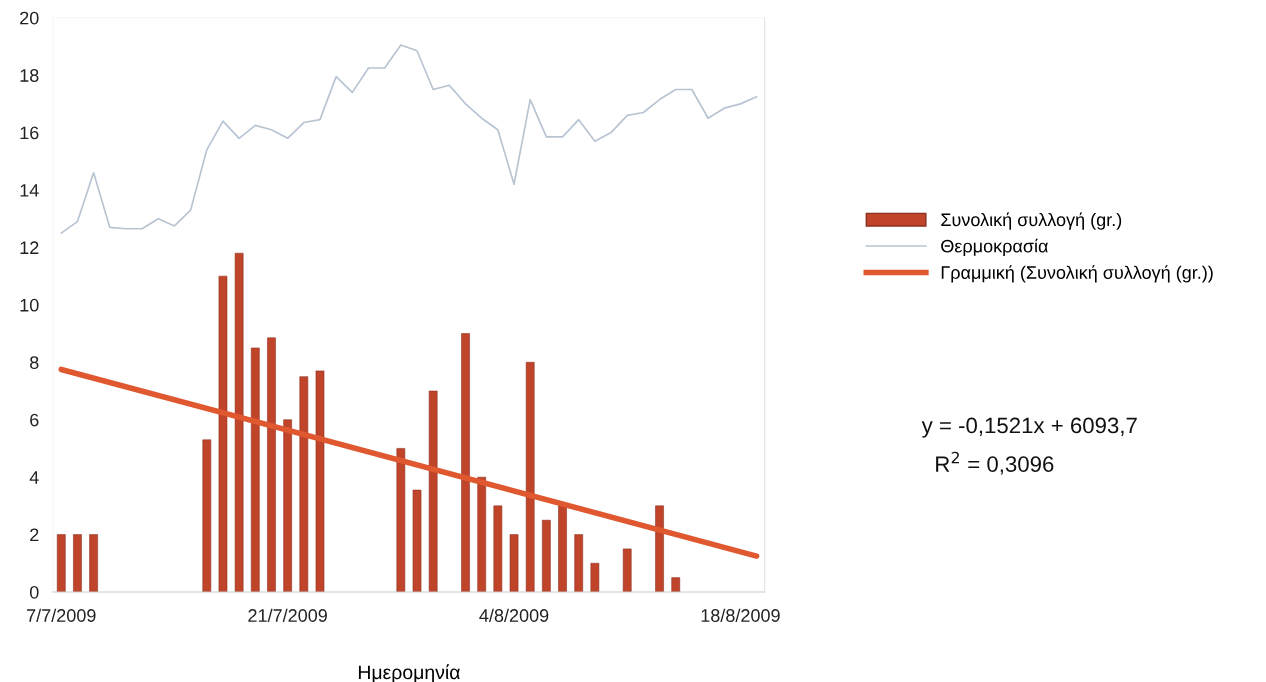 This screenshot has height=682, width=1266. What do you see at coordinates (29, 18) in the screenshot?
I see `y-tick-label: 20` at bounding box center [29, 18].